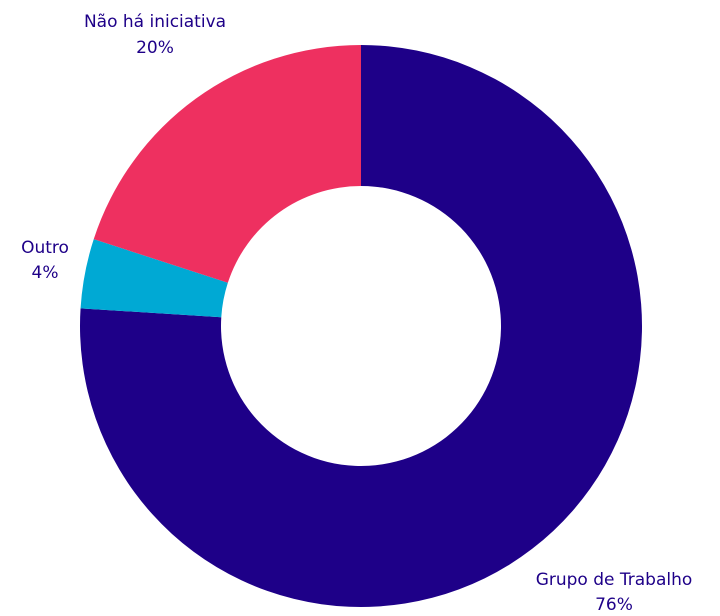 The image size is (720, 616). What do you see at coordinates (614, 580) in the screenshot?
I see `slice-label: Grupo de Trabalho` at bounding box center [614, 580].